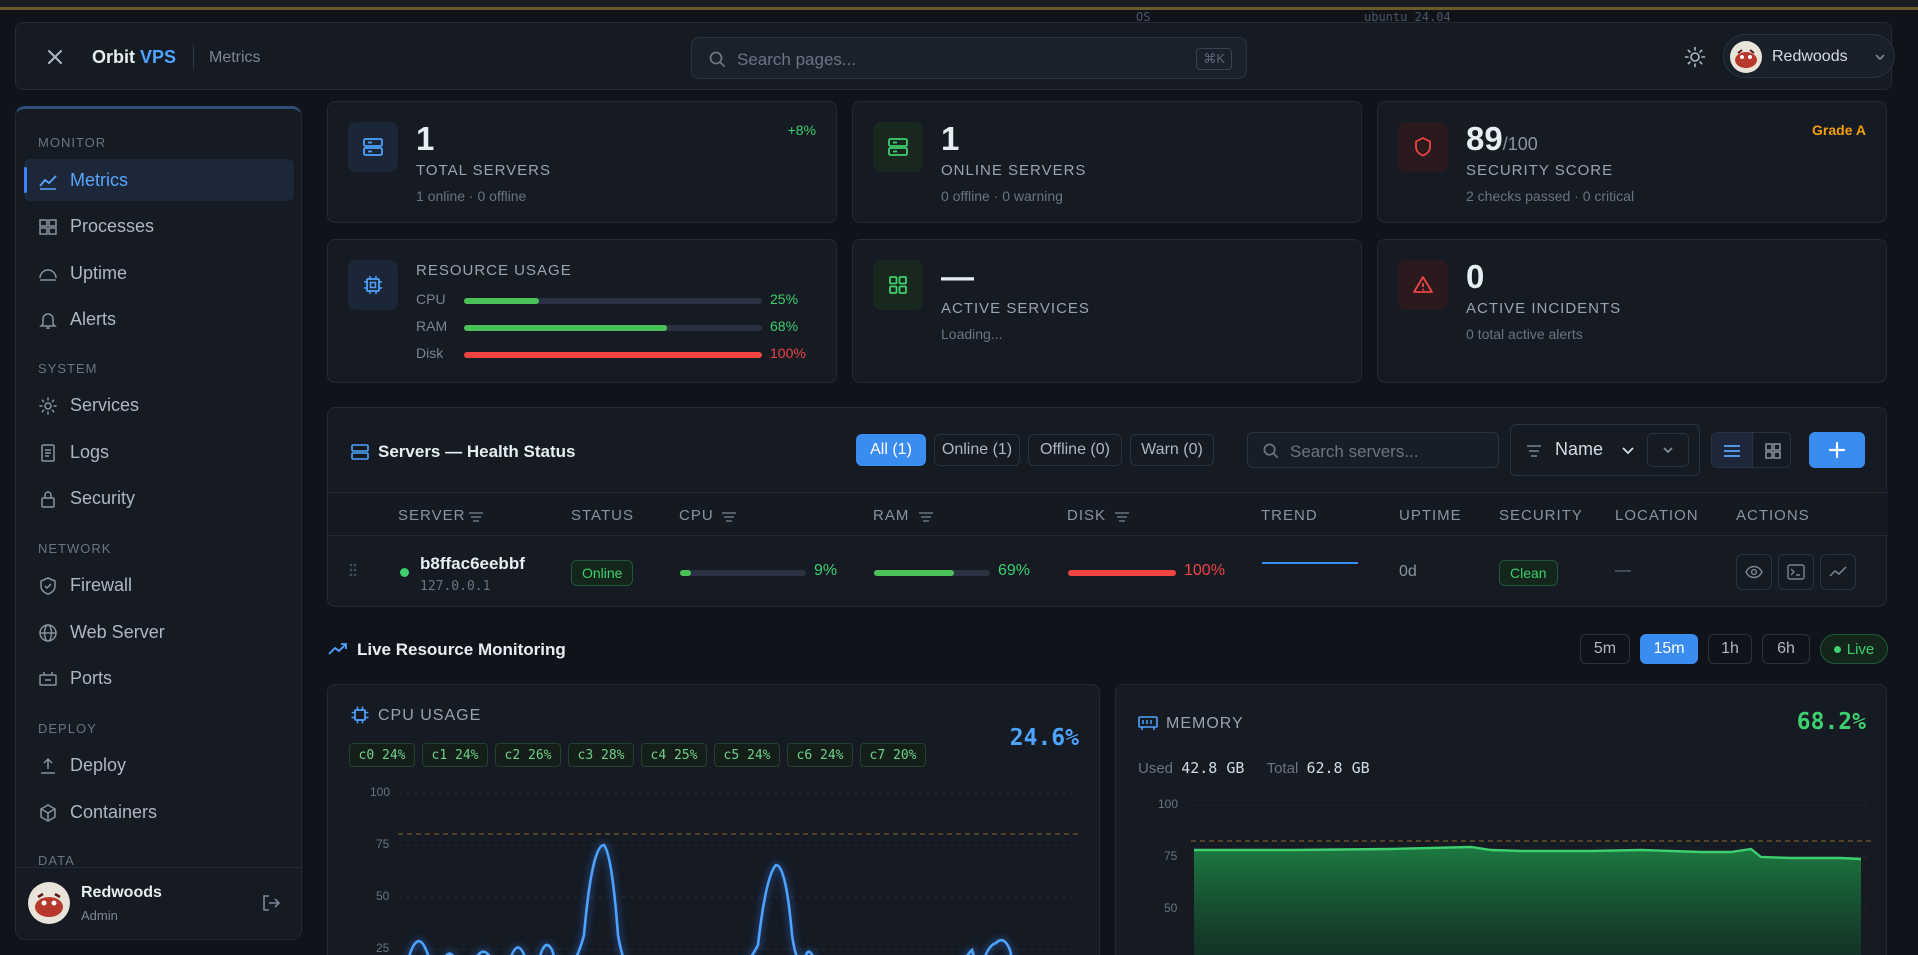 The height and width of the screenshot is (955, 1918). Describe the element at coordinates (56, 860) in the screenshot. I see `section-title-data: DATA` at that location.